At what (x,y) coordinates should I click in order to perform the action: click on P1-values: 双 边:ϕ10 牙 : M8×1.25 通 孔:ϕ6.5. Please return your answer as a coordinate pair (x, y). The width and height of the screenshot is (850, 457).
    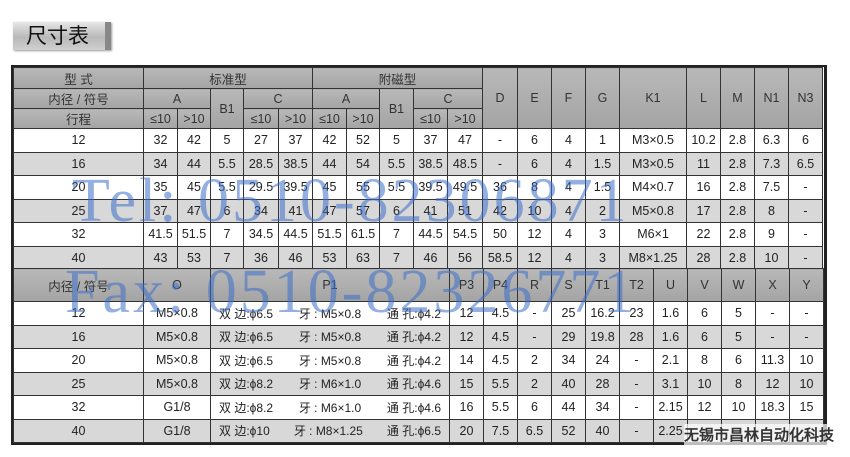
    Looking at the image, I should click on (330, 430).